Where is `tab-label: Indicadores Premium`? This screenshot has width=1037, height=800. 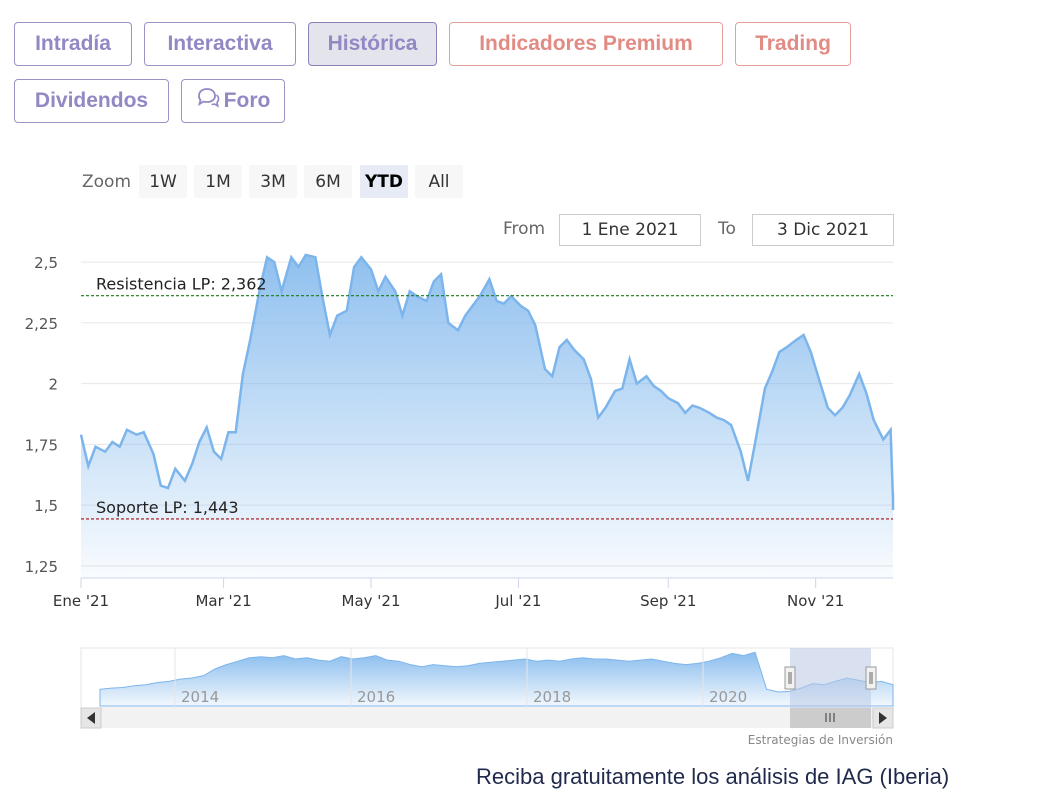
tab-label: Indicadores Premium is located at coordinates (586, 43).